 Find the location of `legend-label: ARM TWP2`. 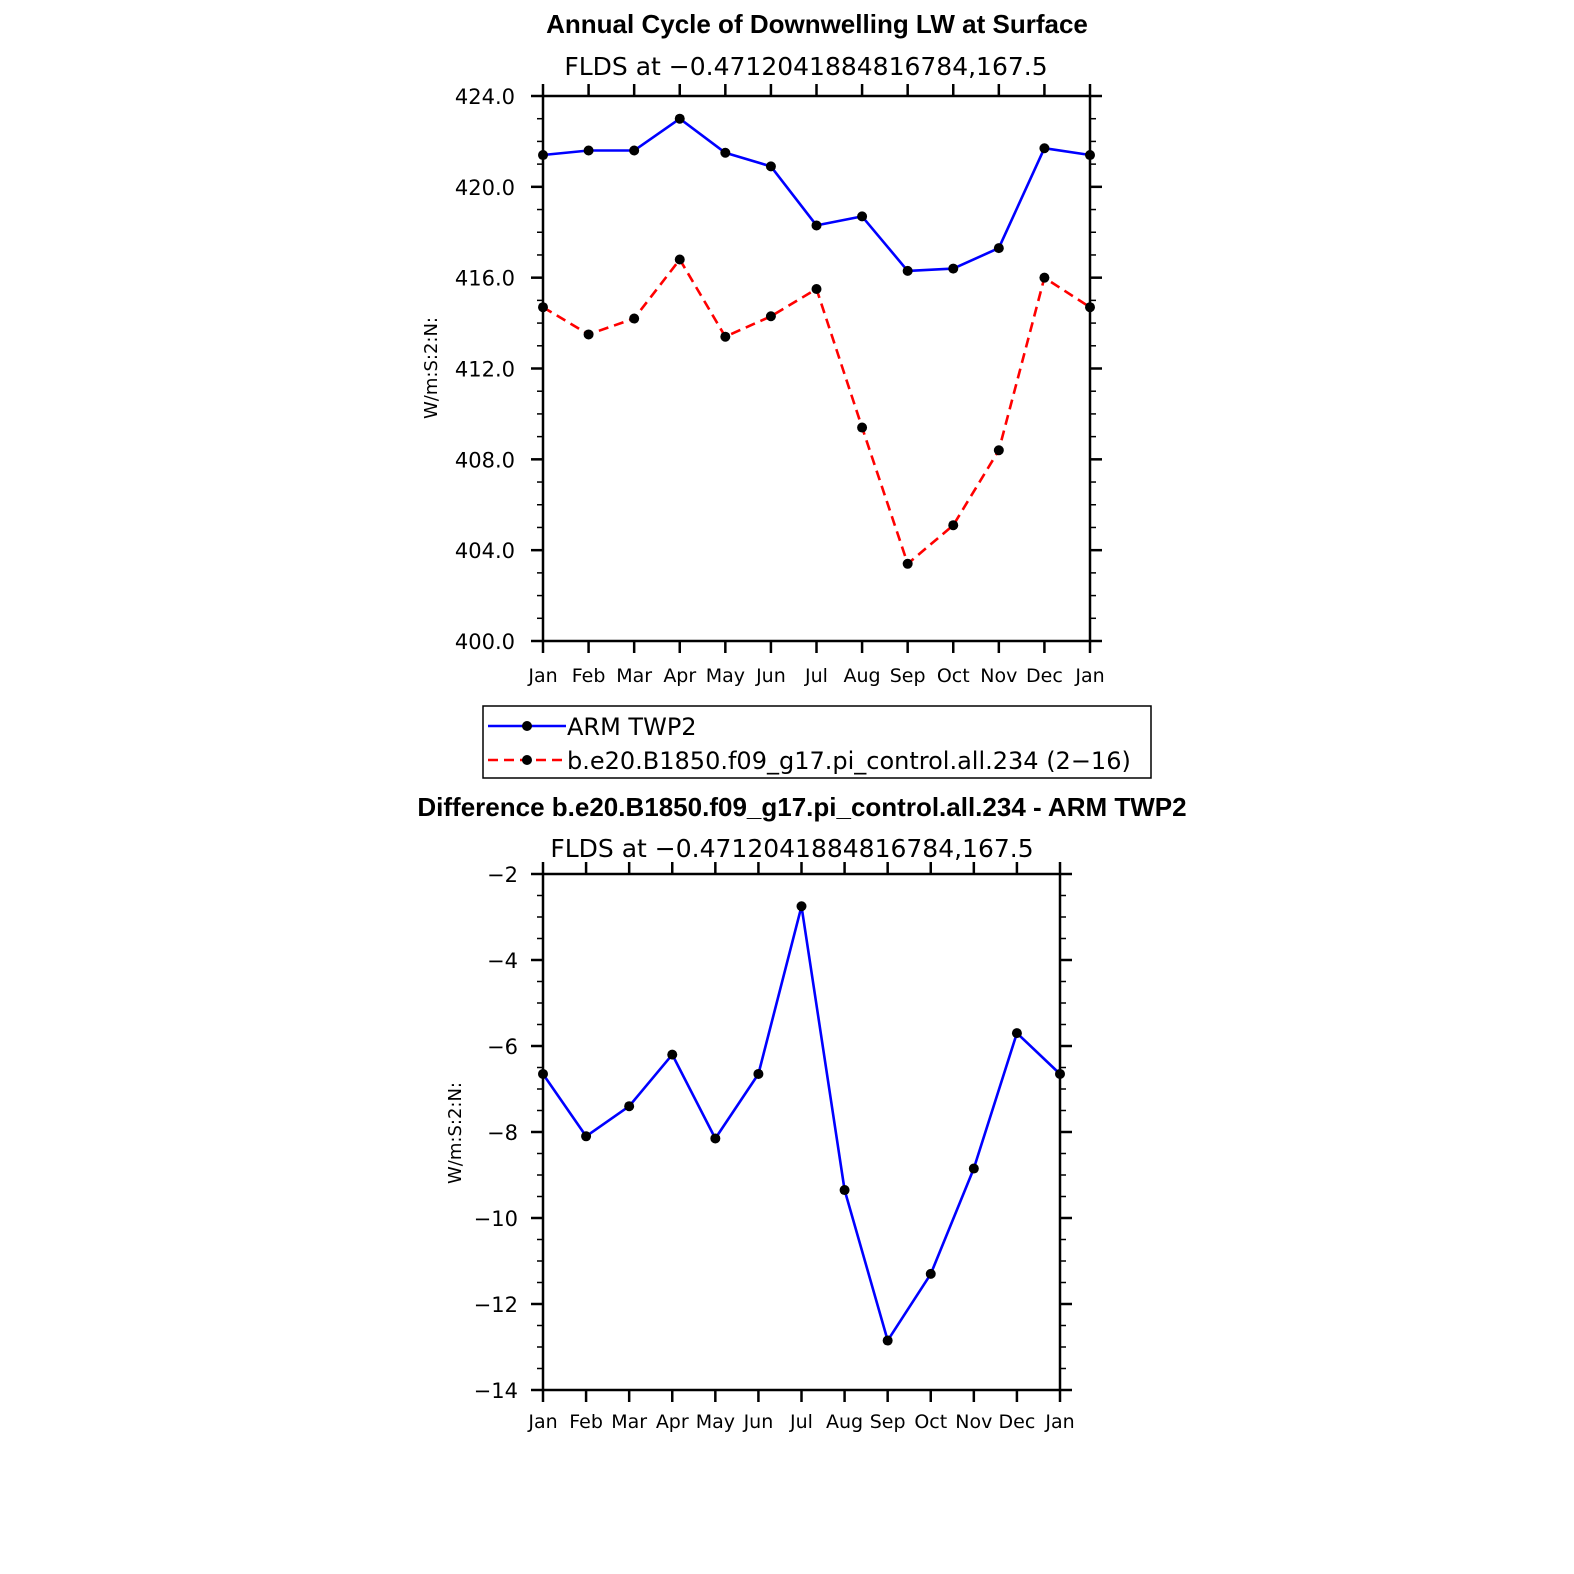

legend-label: ARM TWP2 is located at coordinates (632, 727).